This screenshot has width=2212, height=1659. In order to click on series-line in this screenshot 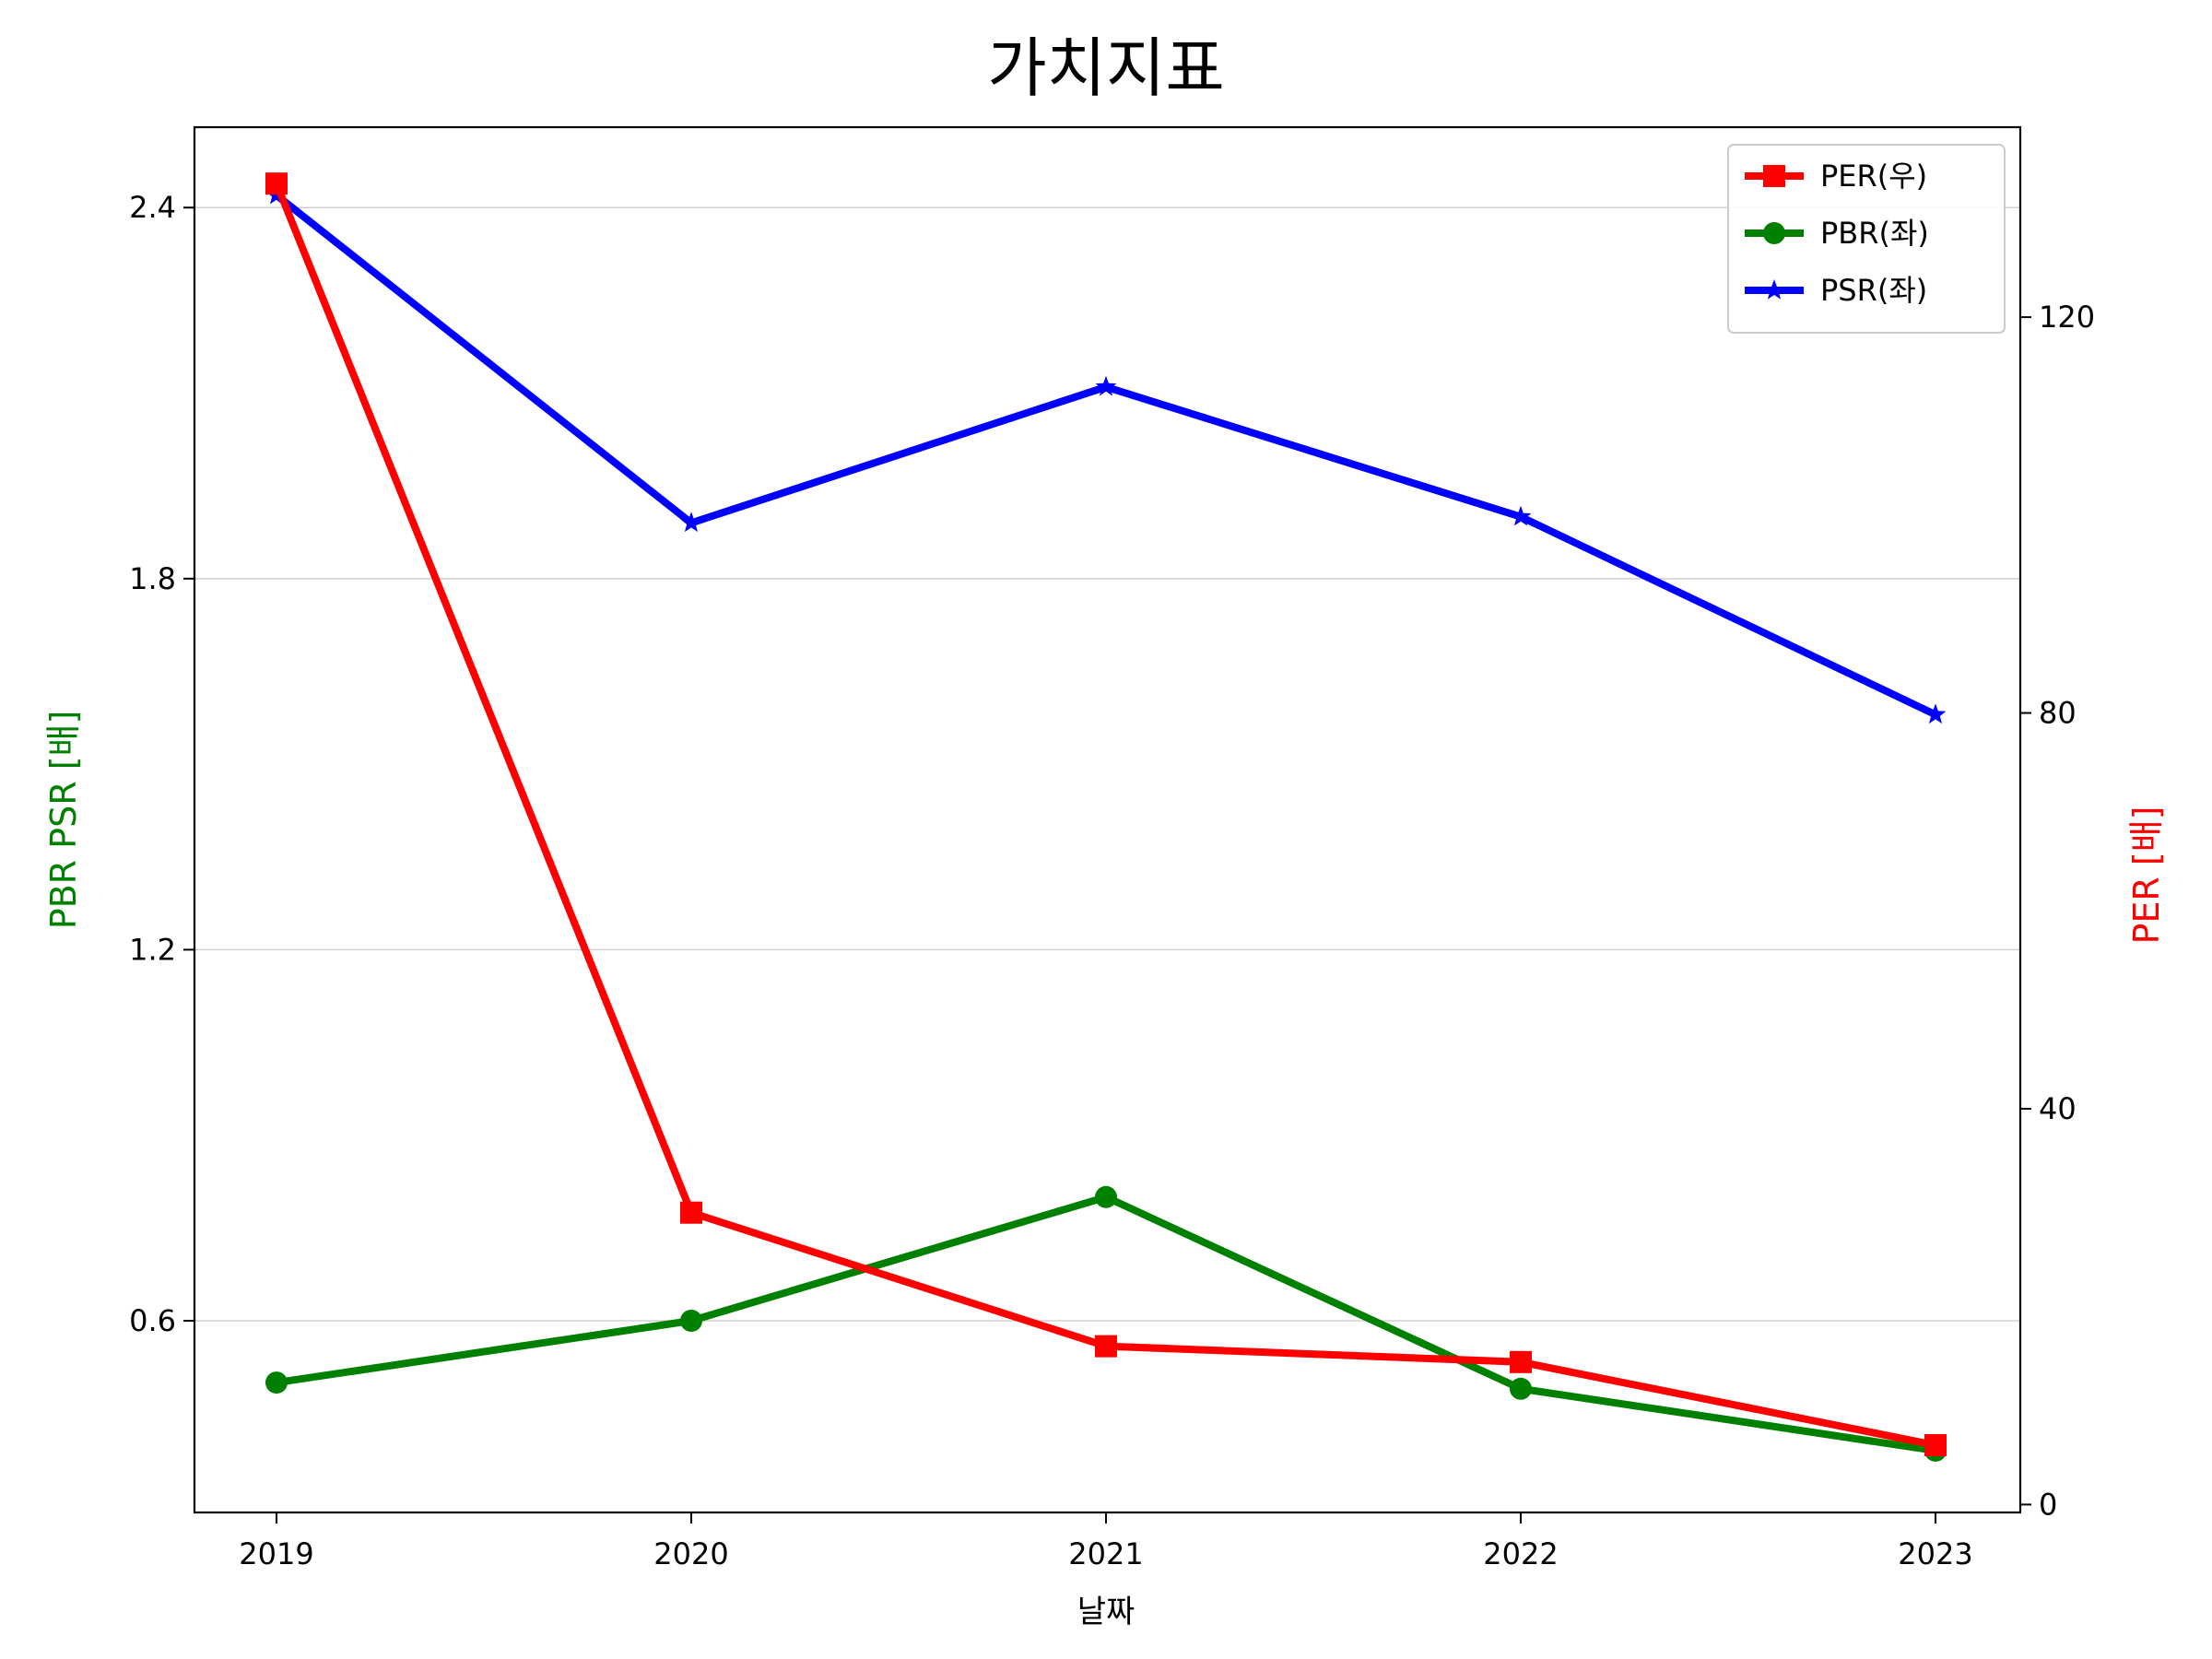, I will do `click(1106, 1323)`.